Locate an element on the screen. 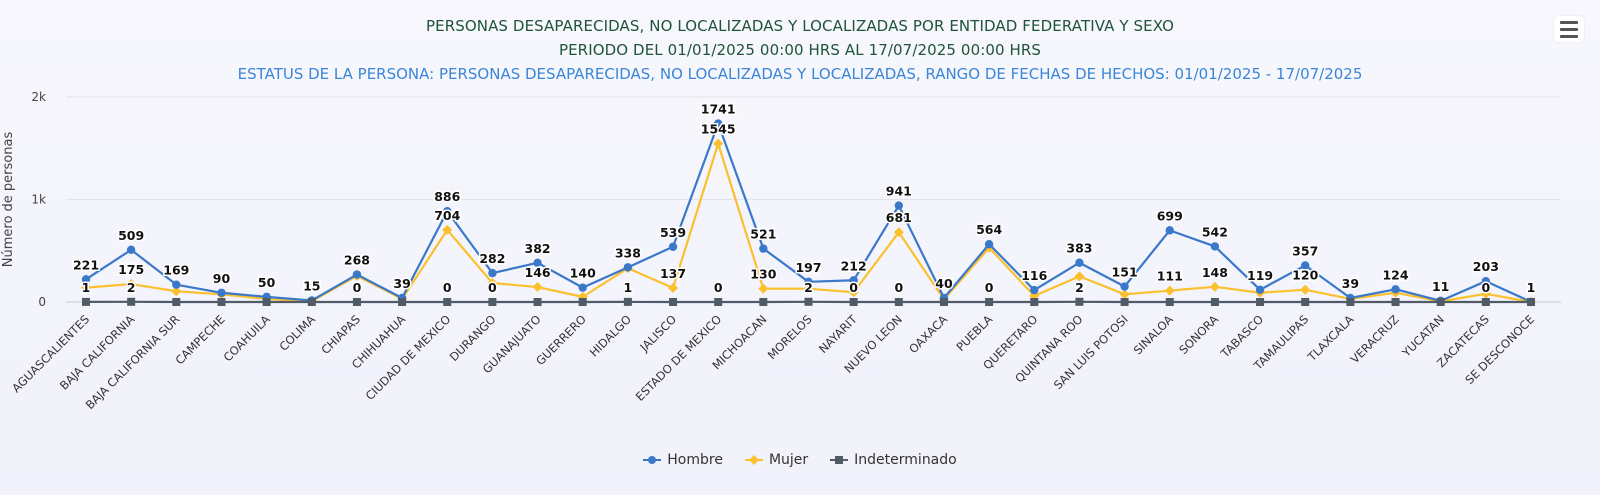 This screenshot has height=495, width=1600. x-tick-label: YUCATAN is located at coordinates (1423, 336).